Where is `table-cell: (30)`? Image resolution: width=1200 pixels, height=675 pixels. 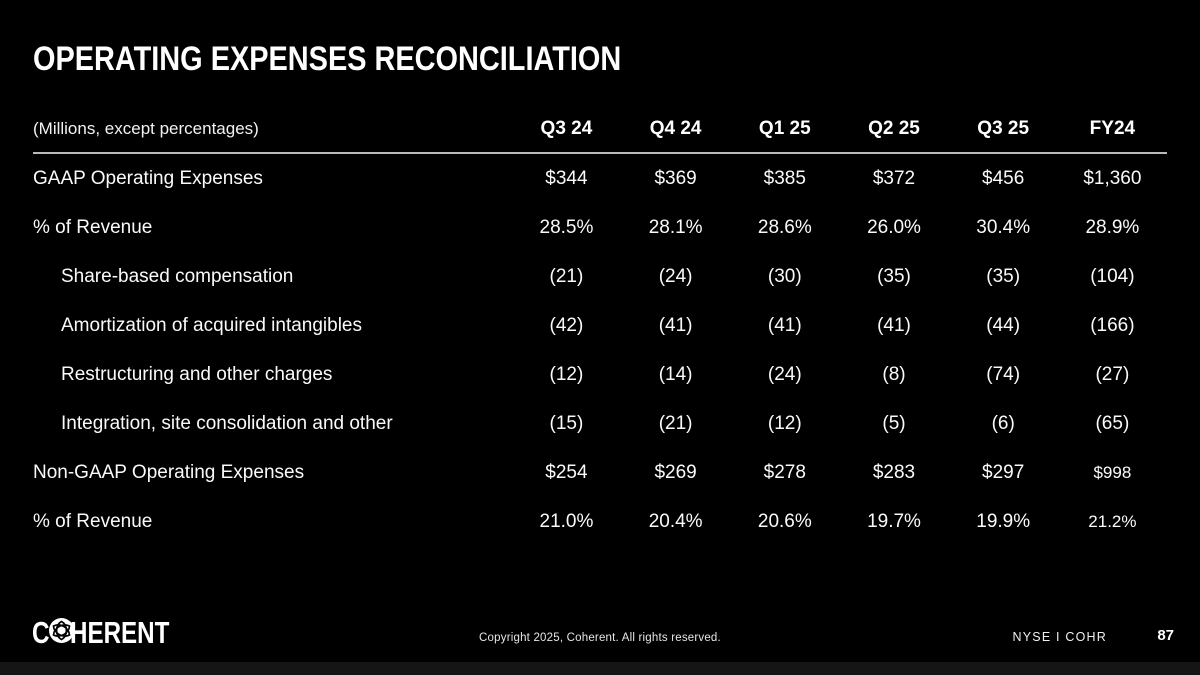 table-cell: (30) is located at coordinates (784, 276).